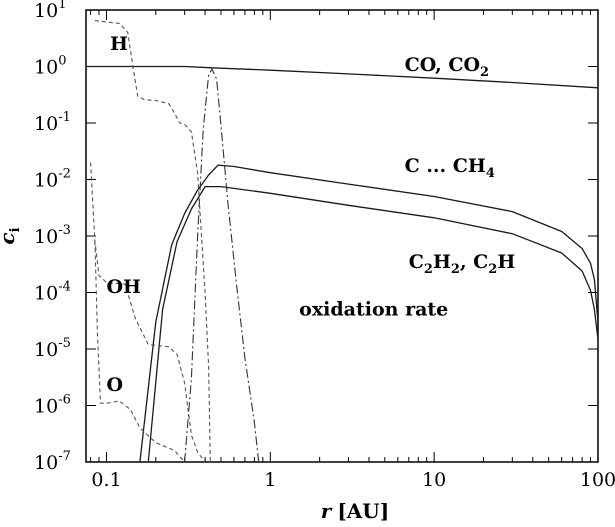 The image size is (615, 527). Describe the element at coordinates (363, 511) in the screenshot. I see `x-axis-unit: [AU]` at that location.